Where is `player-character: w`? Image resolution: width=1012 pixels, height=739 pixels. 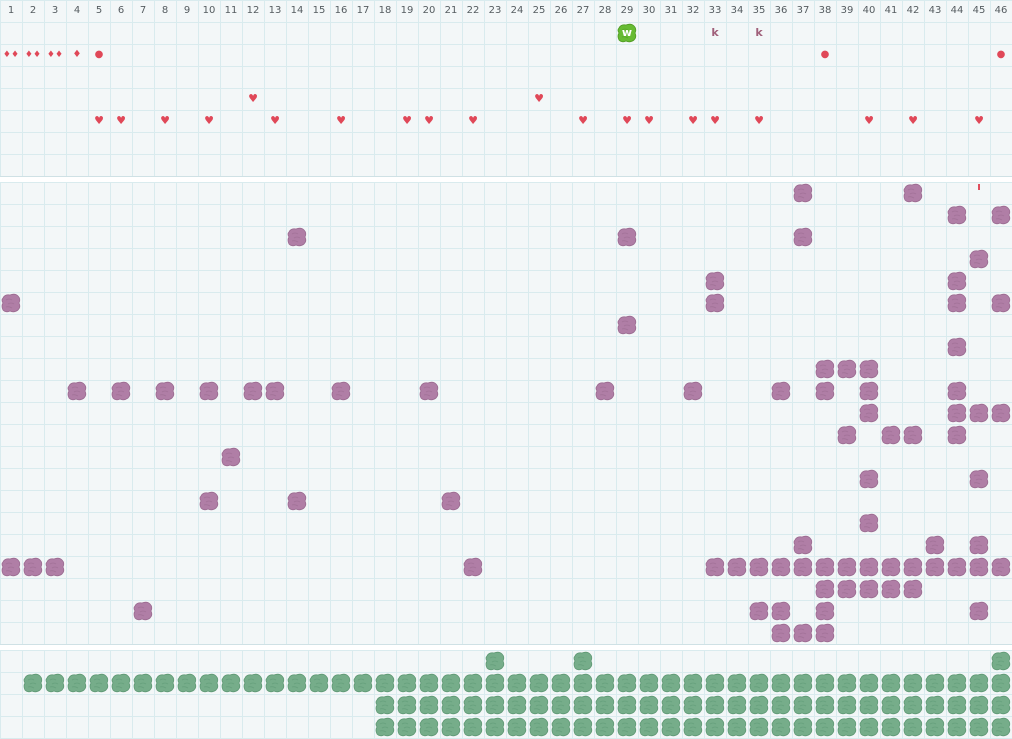 player-character: w is located at coordinates (627, 33).